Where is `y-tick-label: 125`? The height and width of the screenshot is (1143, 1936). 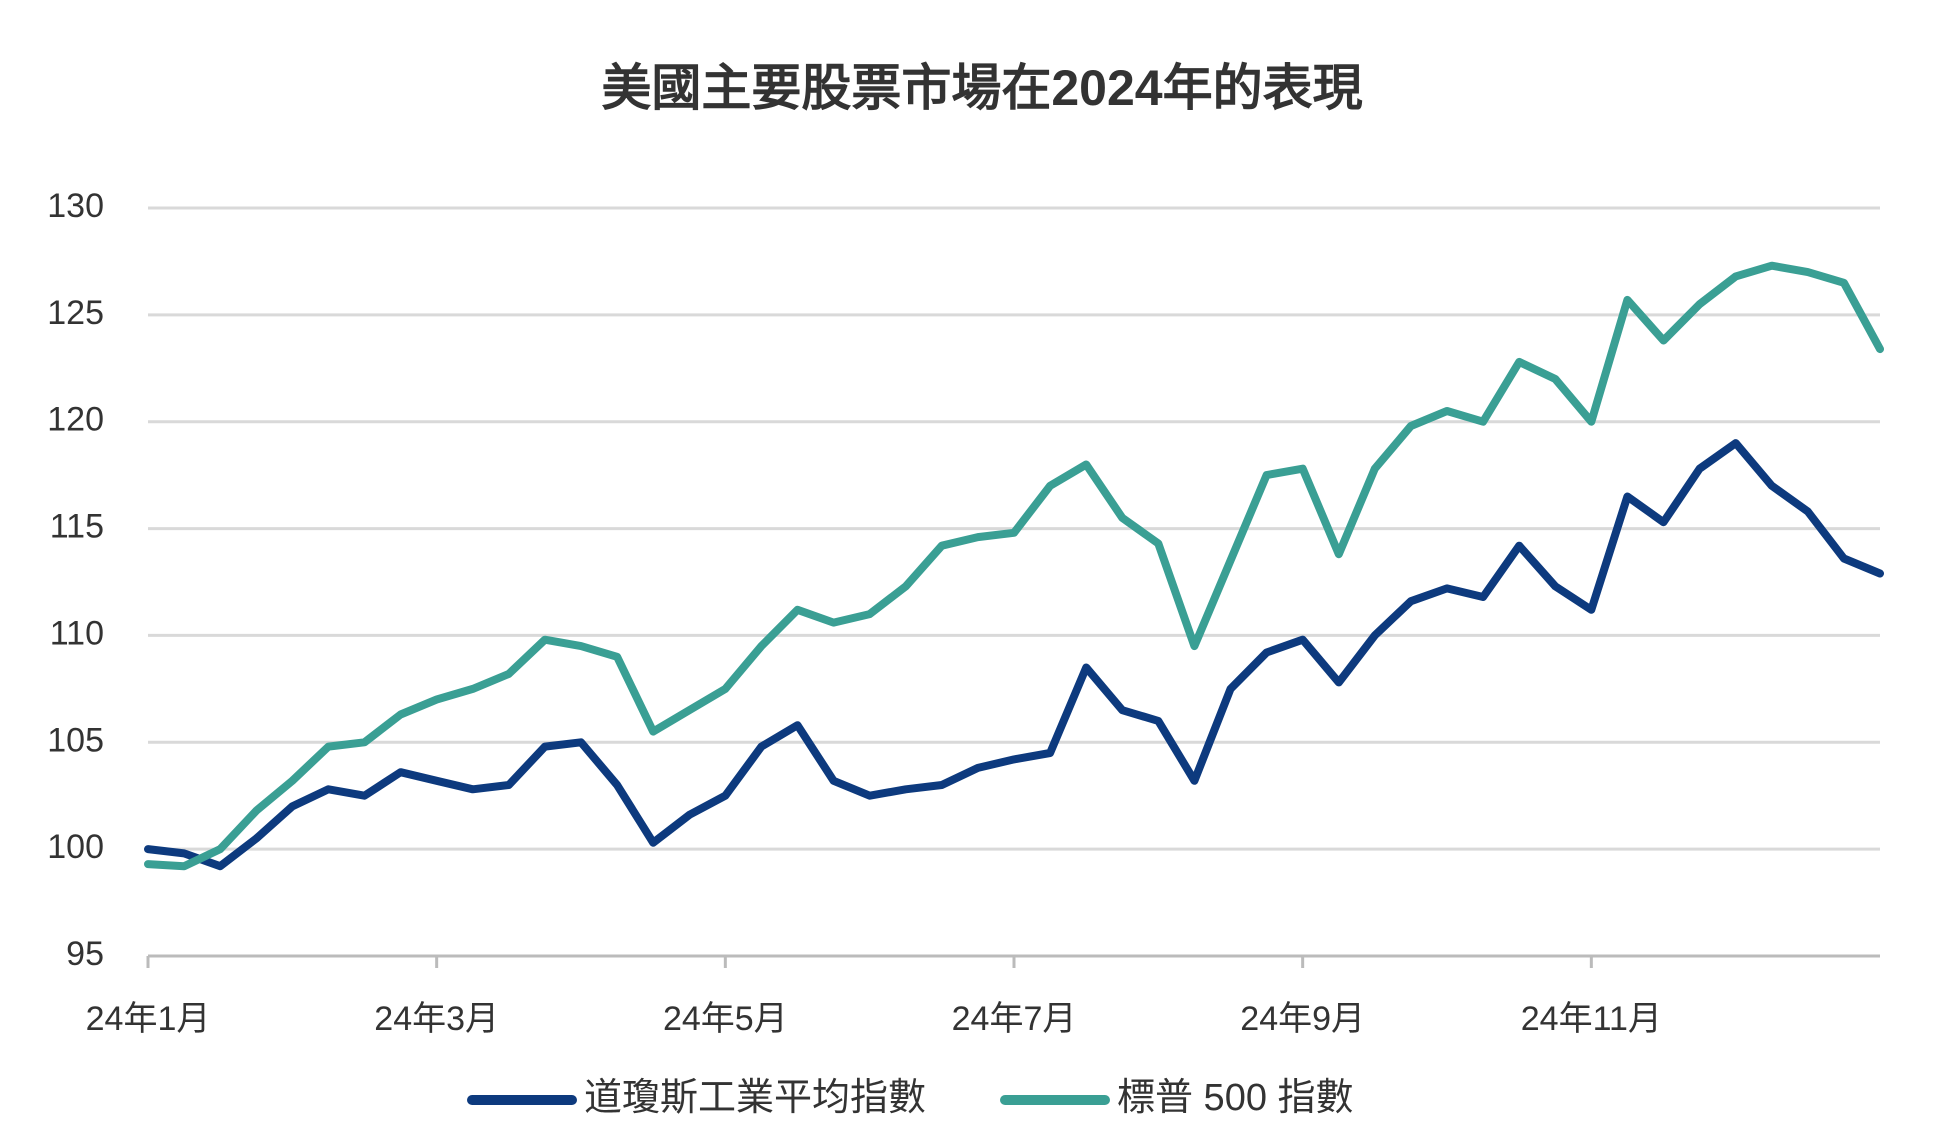
y-tick-label: 125 is located at coordinates (75, 313).